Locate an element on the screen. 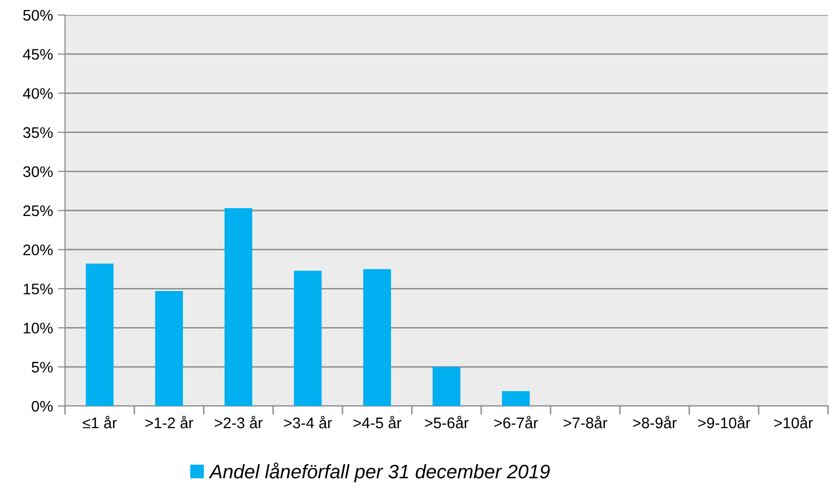 This screenshot has height=498, width=830. x-tick-label: >10år is located at coordinates (793, 422).